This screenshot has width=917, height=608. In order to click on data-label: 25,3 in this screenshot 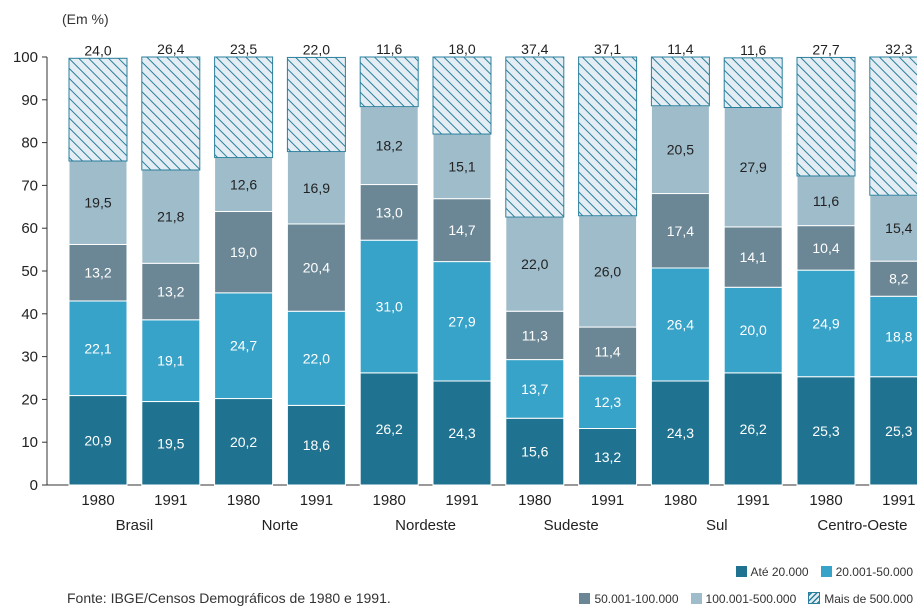, I will do `click(825, 431)`.